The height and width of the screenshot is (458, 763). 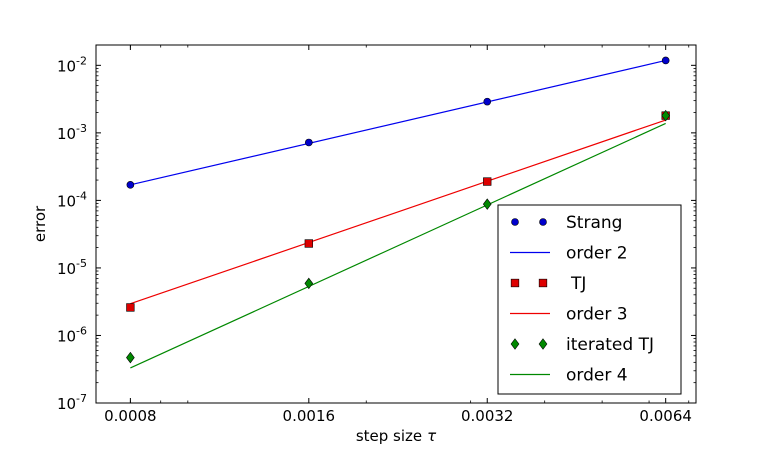 I want to click on legend-entry-tj: TJ, so click(x=548, y=284).